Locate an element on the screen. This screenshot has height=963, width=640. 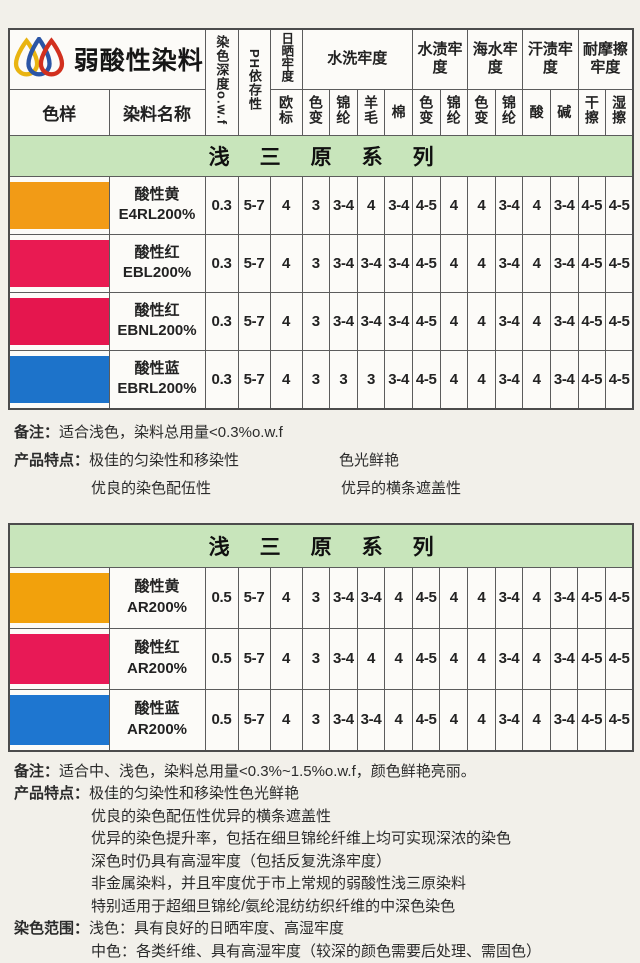
series-band: 浅三原系列 is located at coordinates (321, 155).